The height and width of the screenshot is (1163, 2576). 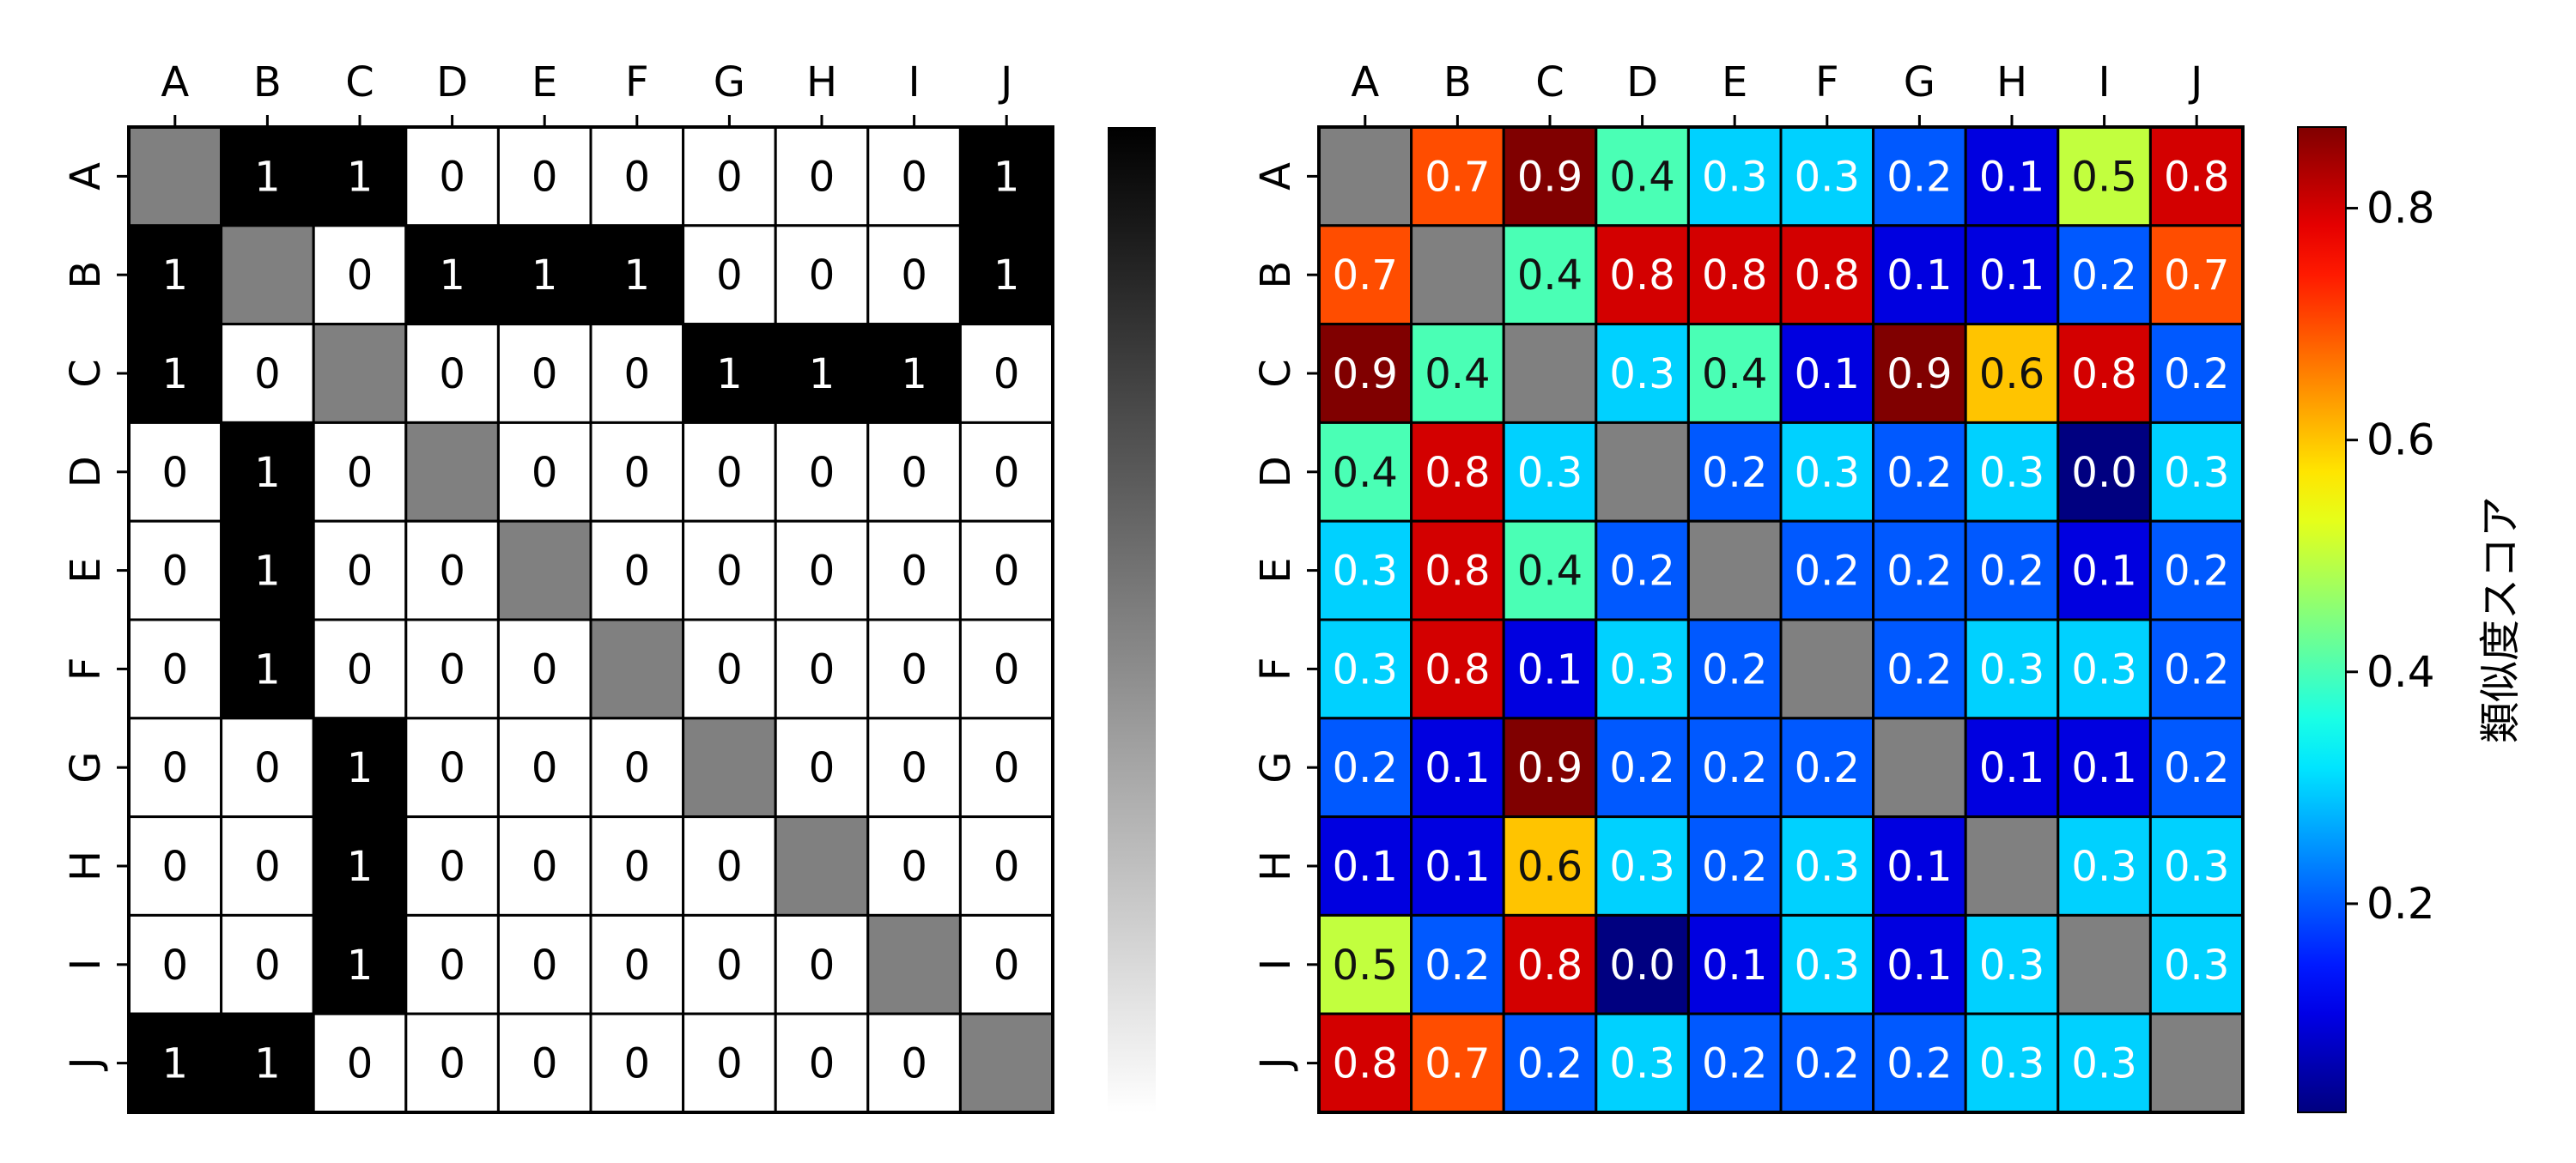 What do you see at coordinates (637, 82) in the screenshot?
I see `x-tick-label: F` at bounding box center [637, 82].